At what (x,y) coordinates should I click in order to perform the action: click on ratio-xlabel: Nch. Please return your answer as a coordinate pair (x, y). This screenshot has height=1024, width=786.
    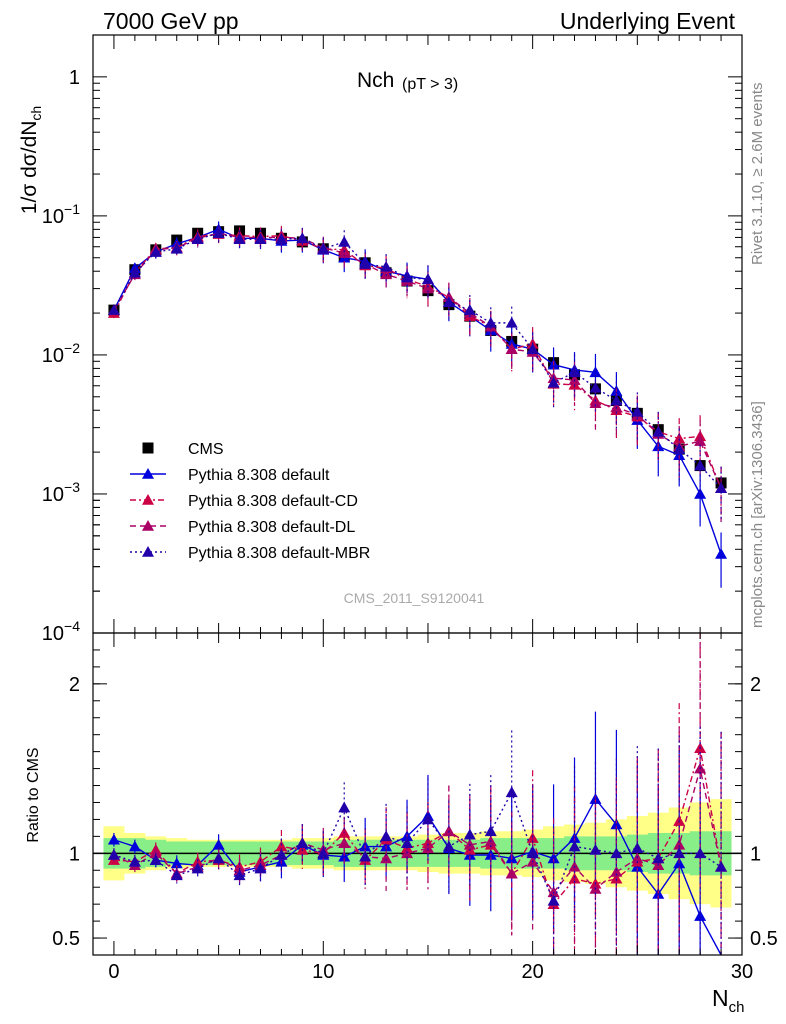
    Looking at the image, I should click on (728, 1000).